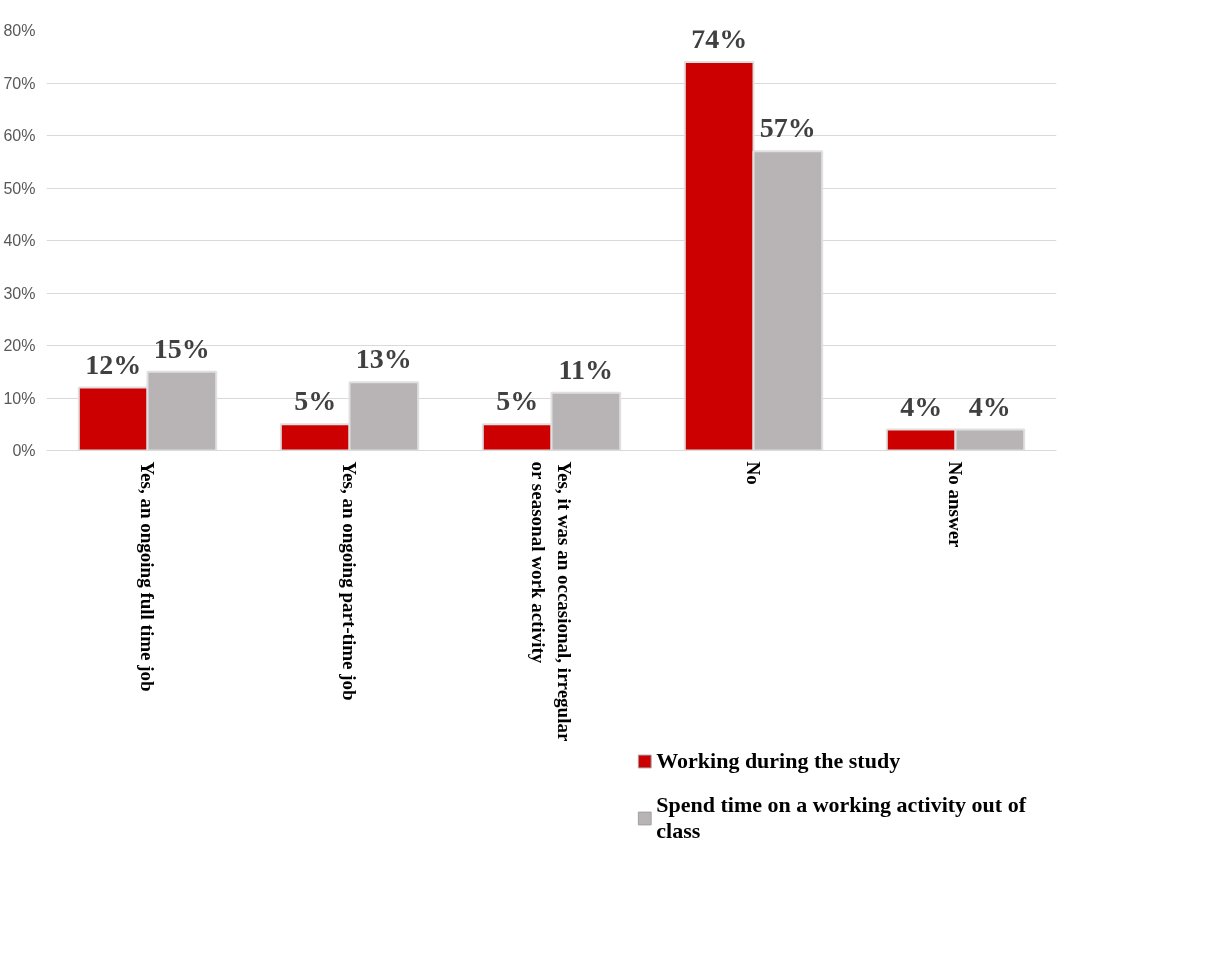 This screenshot has height=964, width=1224. I want to click on data-label: 13%, so click(383, 359).